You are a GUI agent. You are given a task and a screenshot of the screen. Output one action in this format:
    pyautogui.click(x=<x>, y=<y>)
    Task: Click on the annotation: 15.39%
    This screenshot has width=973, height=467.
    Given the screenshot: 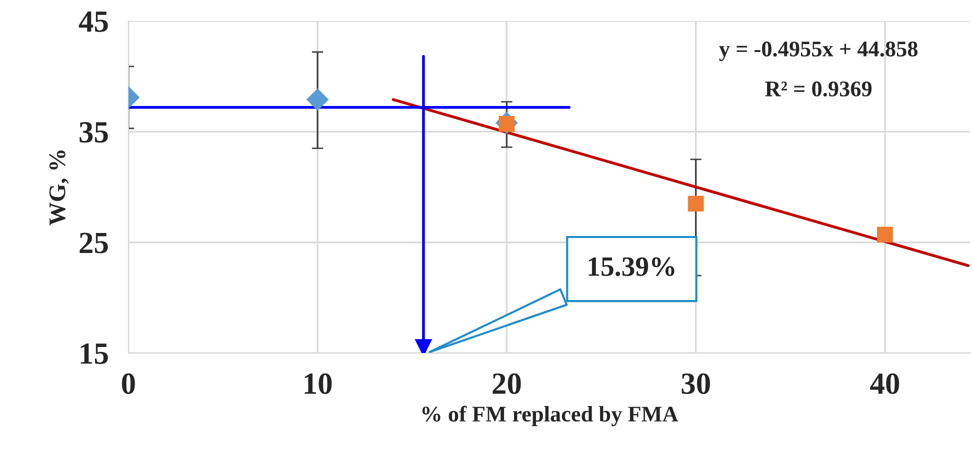 What is the action you would take?
    pyautogui.click(x=631, y=266)
    